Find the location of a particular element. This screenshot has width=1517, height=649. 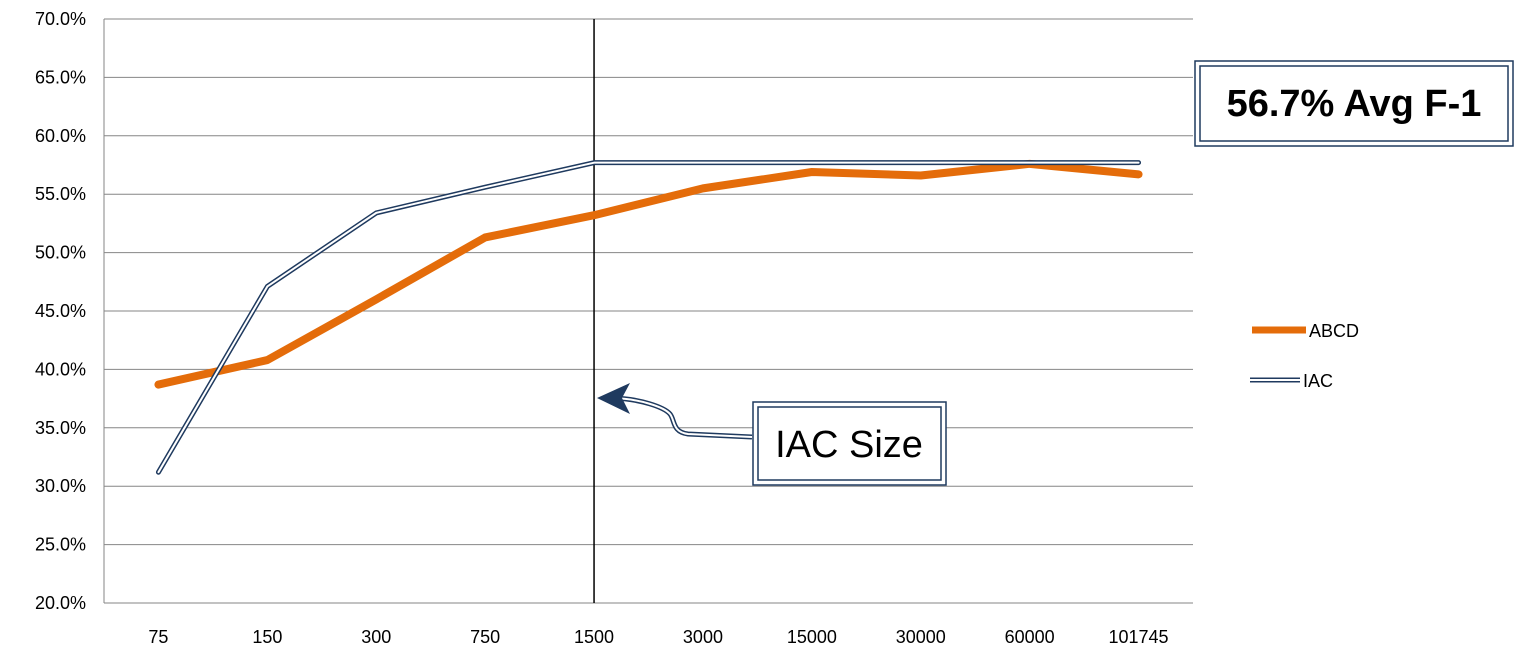

x-tick-label: 101745 is located at coordinates (1139, 637).